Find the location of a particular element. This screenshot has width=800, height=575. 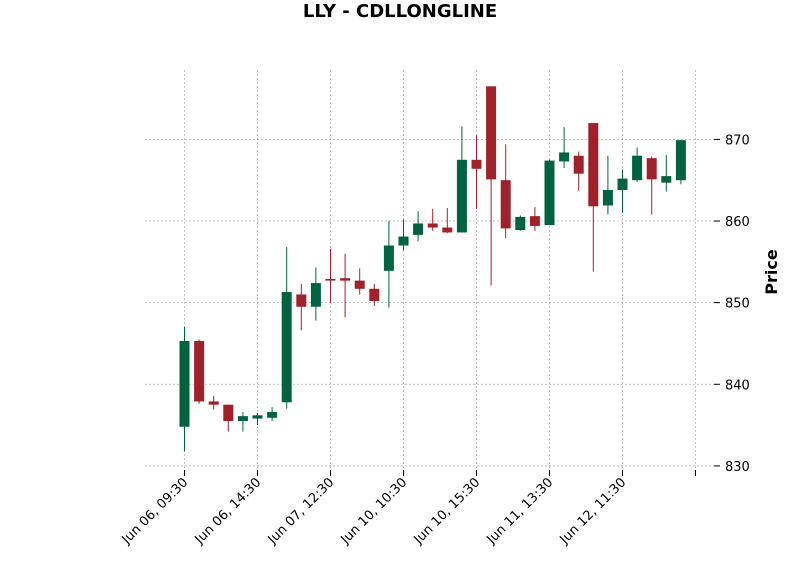

y-tick-label: 830 is located at coordinates (737, 467).